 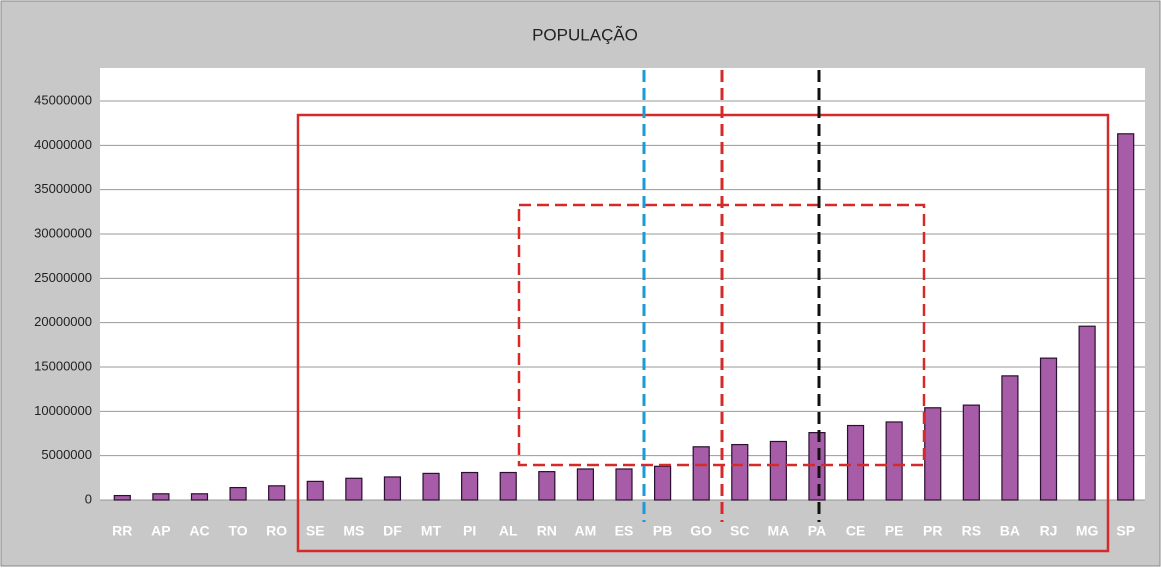 What do you see at coordinates (63, 99) in the screenshot?
I see `y-tick-label: 45000000` at bounding box center [63, 99].